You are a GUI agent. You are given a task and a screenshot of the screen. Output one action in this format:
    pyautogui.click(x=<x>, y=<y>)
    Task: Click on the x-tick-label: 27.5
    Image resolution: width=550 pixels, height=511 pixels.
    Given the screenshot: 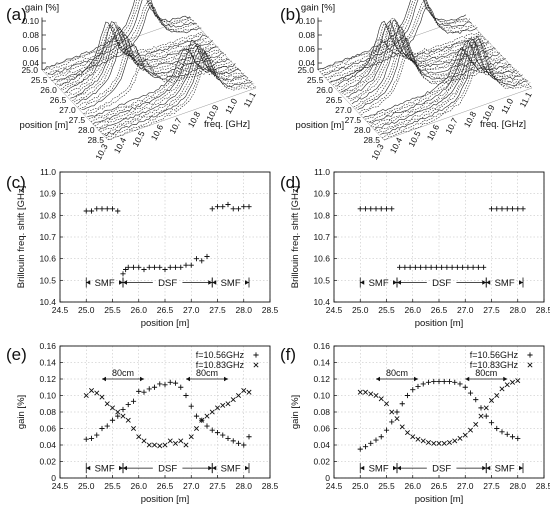 What is the action you would take?
    pyautogui.click(x=491, y=310)
    